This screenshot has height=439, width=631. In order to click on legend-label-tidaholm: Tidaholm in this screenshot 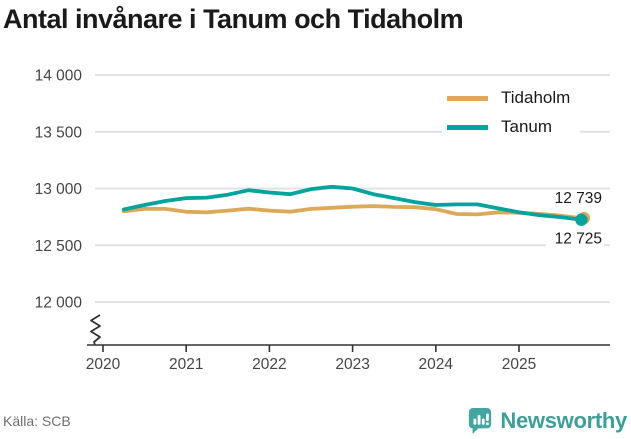, I will do `click(536, 97)`.